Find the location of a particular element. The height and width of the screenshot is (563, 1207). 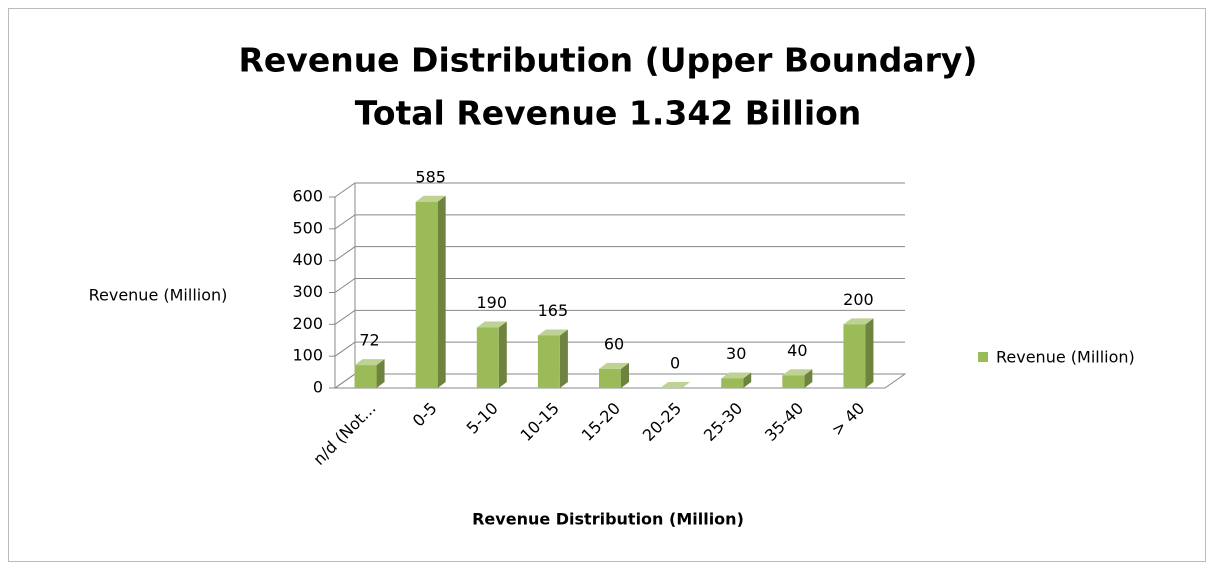

data-label: 200 is located at coordinates (858, 299).